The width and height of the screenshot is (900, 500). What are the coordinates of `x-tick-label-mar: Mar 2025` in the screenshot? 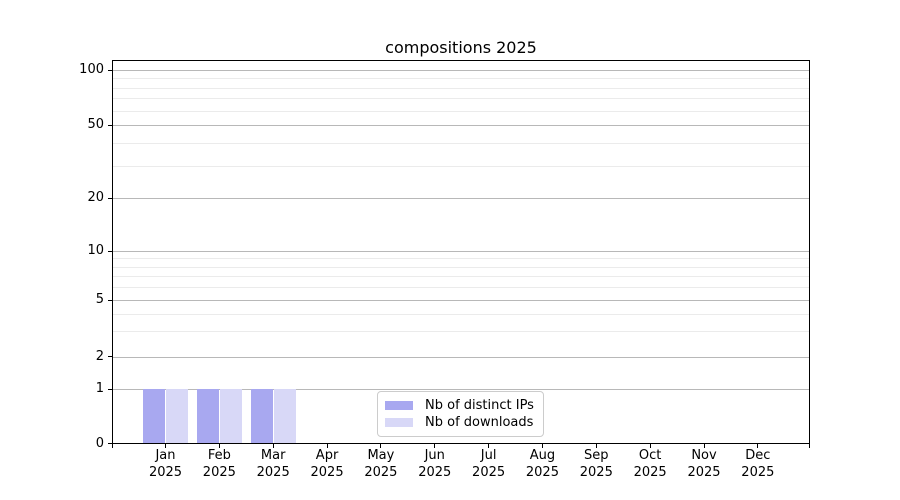 It's located at (273, 464).